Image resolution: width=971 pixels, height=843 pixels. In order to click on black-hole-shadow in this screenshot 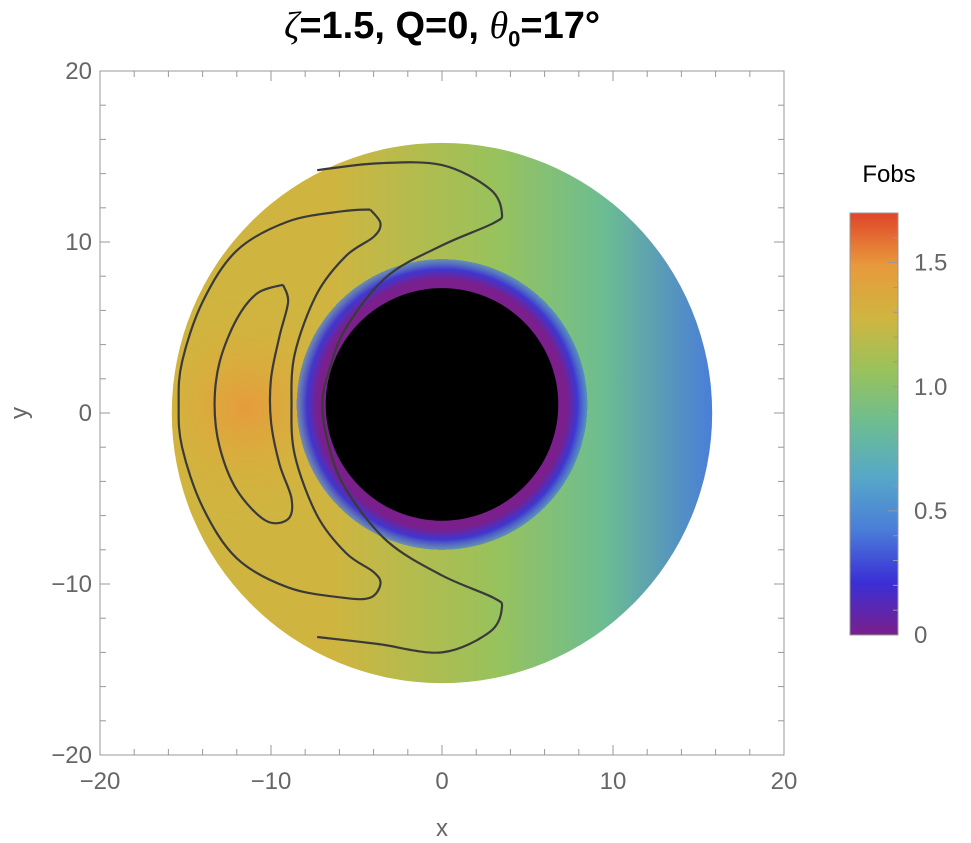, I will do `click(442, 404)`.